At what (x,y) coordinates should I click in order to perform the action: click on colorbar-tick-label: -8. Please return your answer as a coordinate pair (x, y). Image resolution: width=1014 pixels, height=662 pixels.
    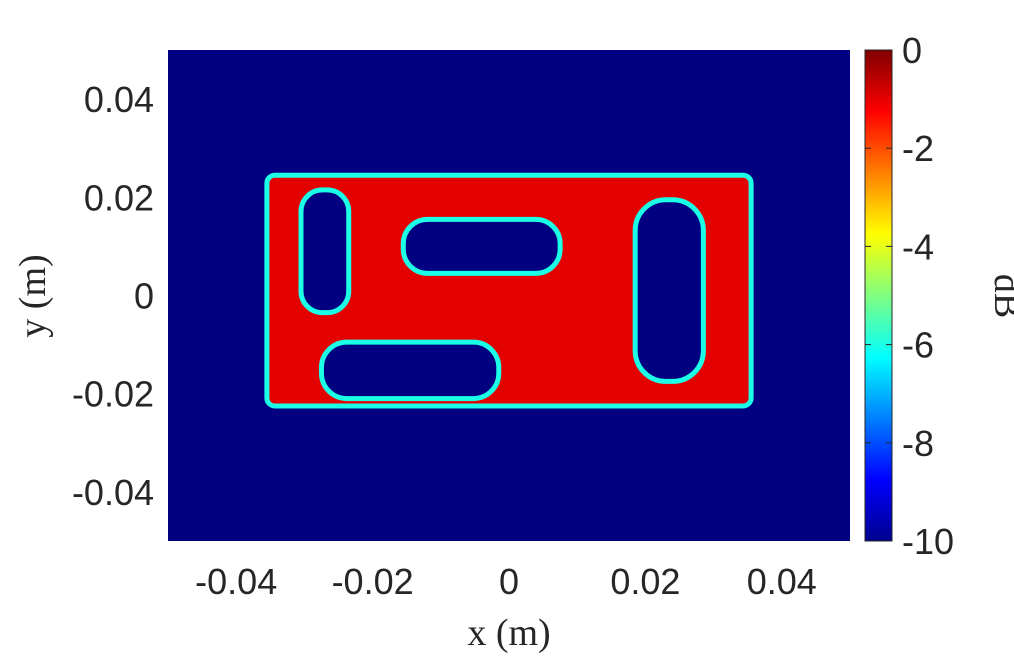
    Looking at the image, I should click on (918, 443).